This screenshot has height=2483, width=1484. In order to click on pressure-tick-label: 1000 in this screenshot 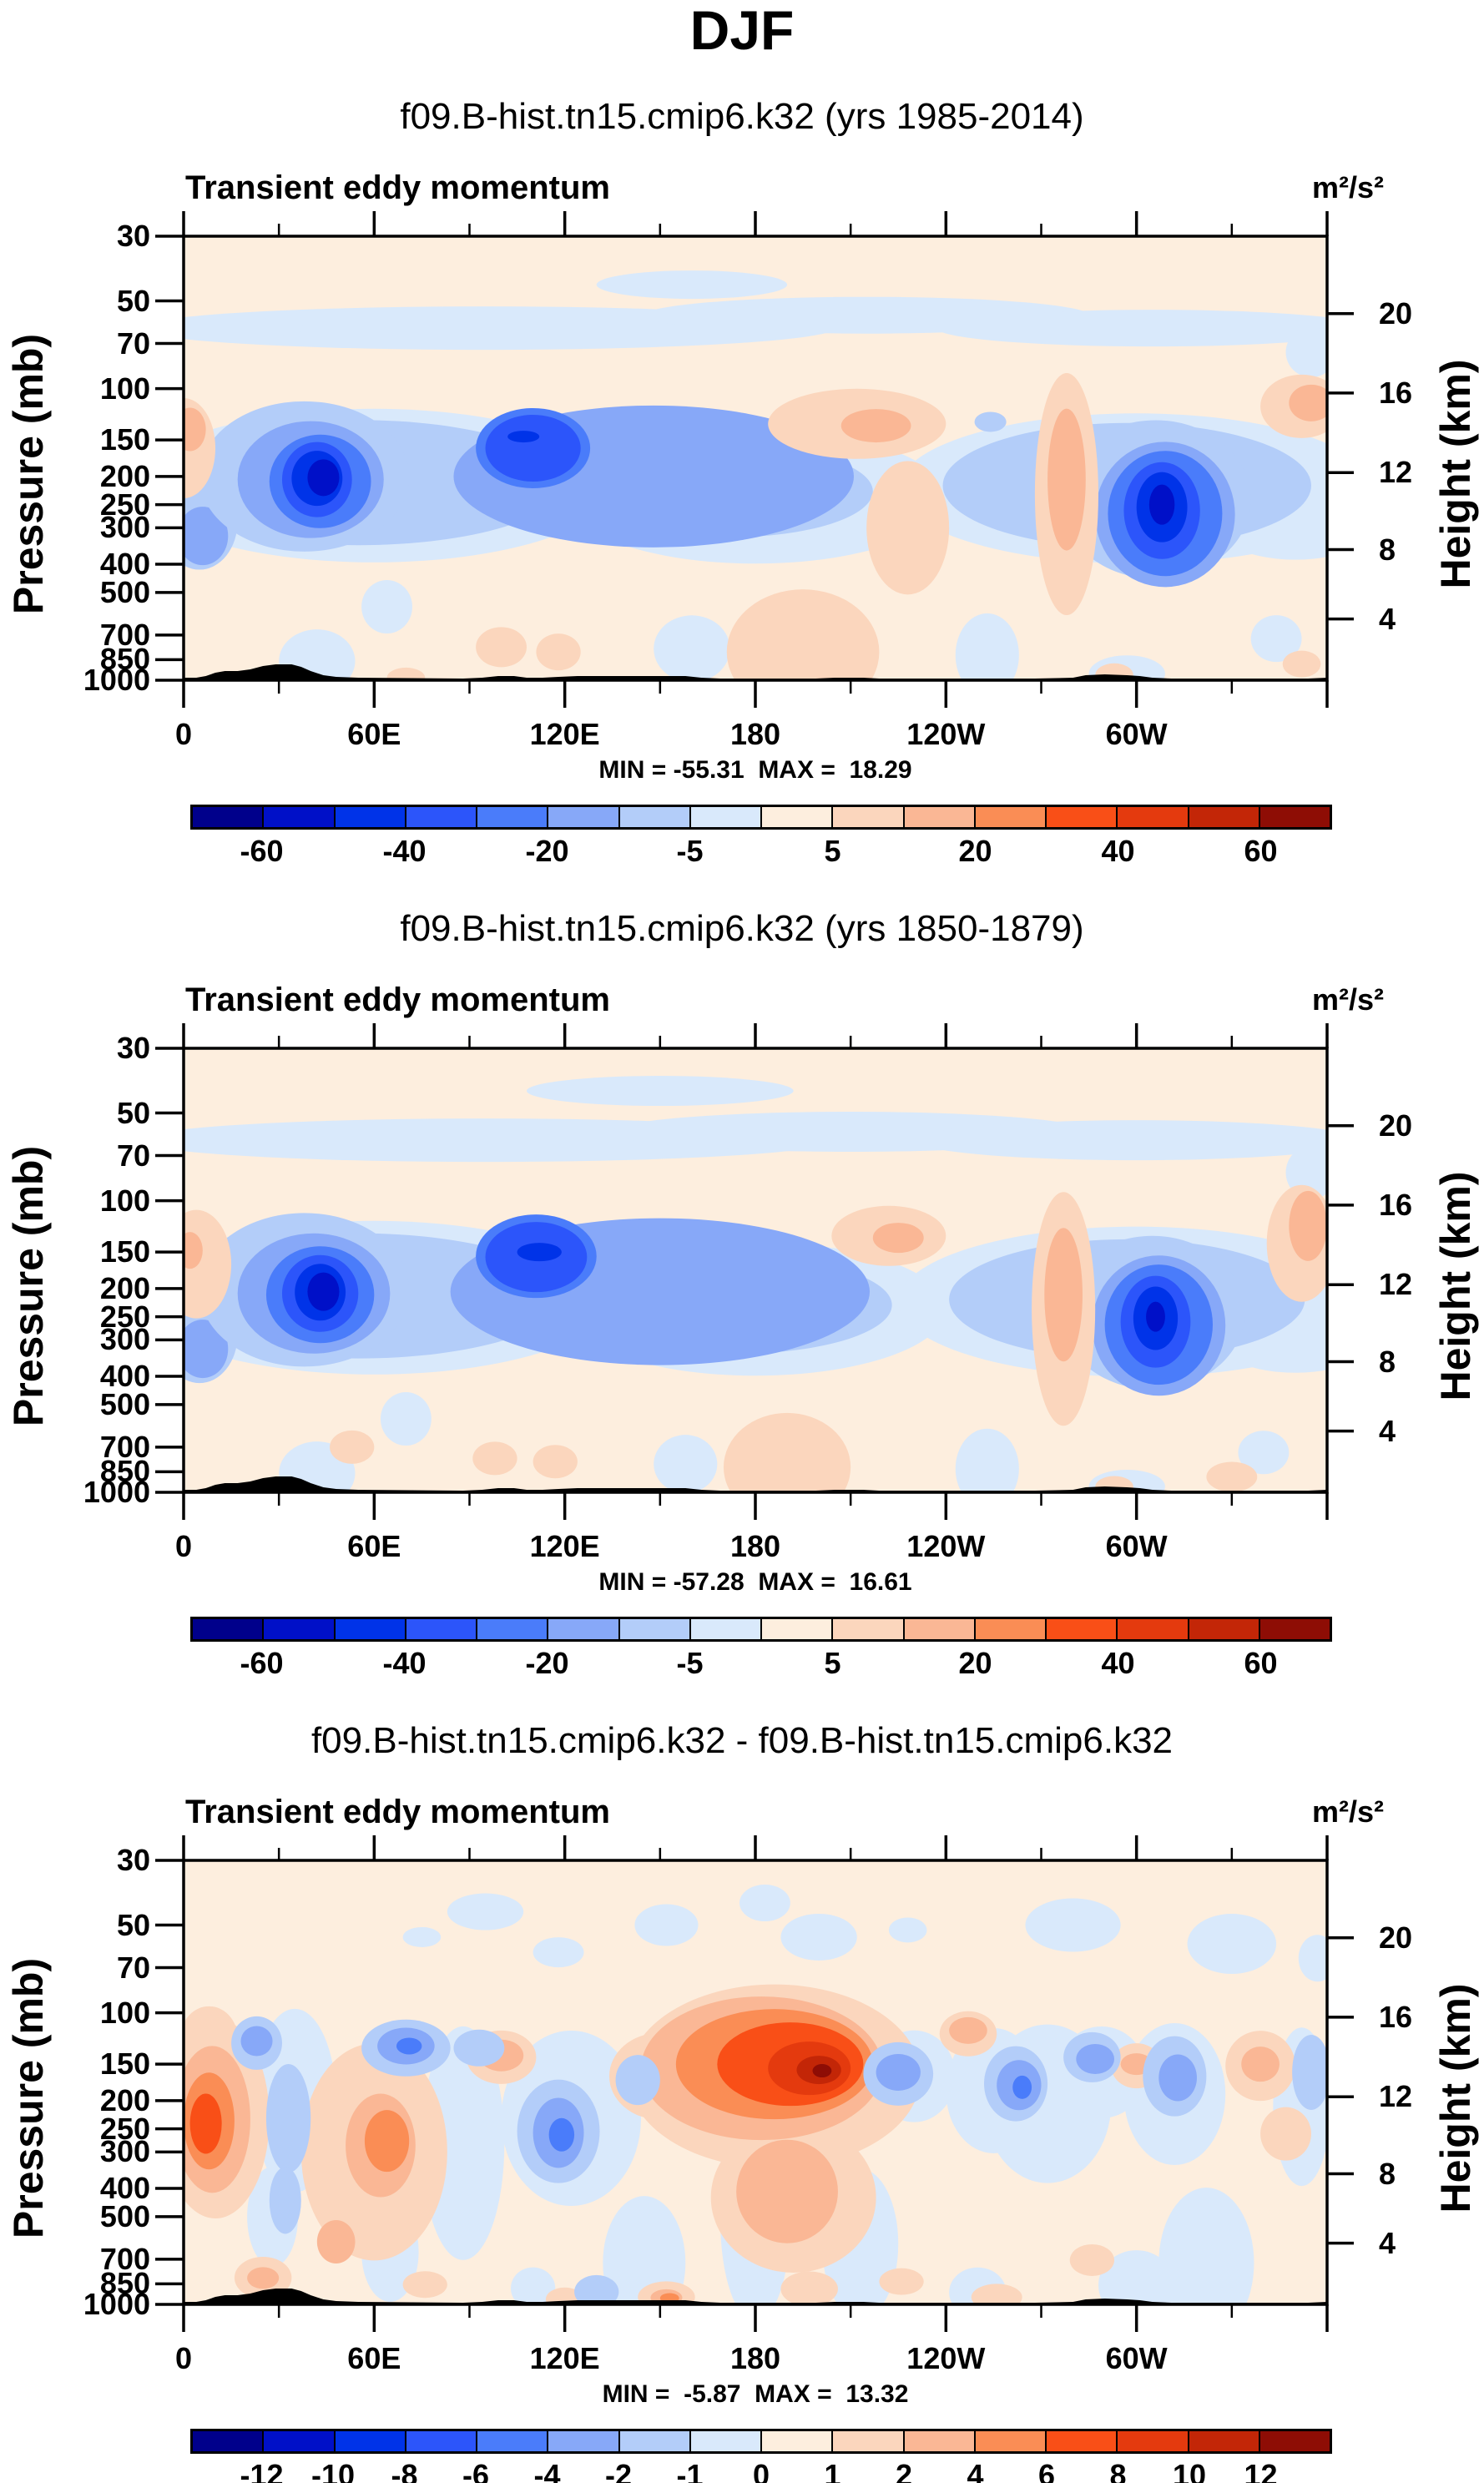, I will do `click(116, 2304)`.